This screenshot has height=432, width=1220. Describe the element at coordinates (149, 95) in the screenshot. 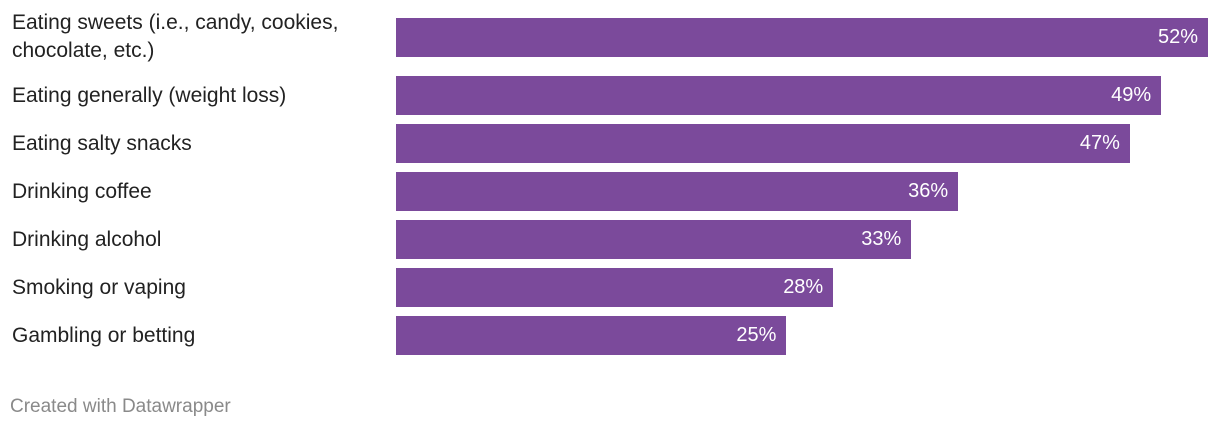

I see `category-label: Eating generally (weight loss)` at that location.